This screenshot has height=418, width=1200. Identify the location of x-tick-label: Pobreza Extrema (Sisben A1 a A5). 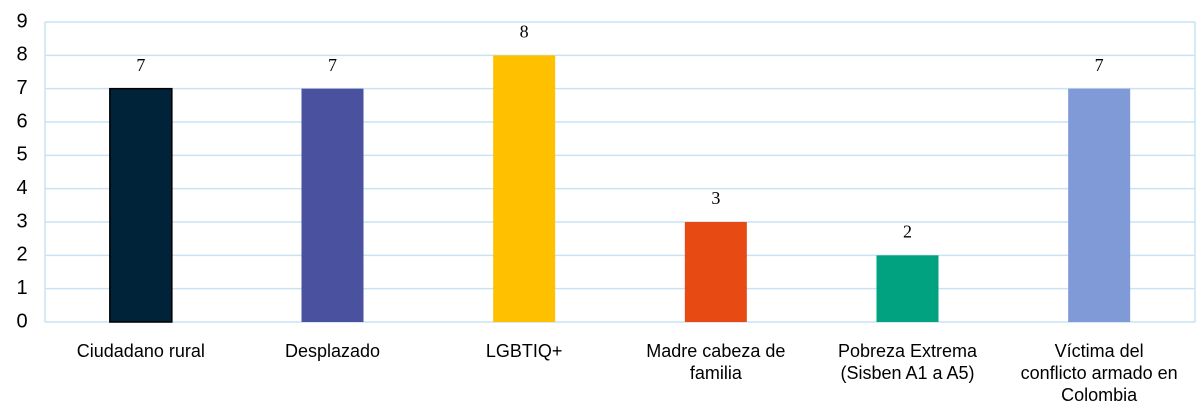
(907, 362).